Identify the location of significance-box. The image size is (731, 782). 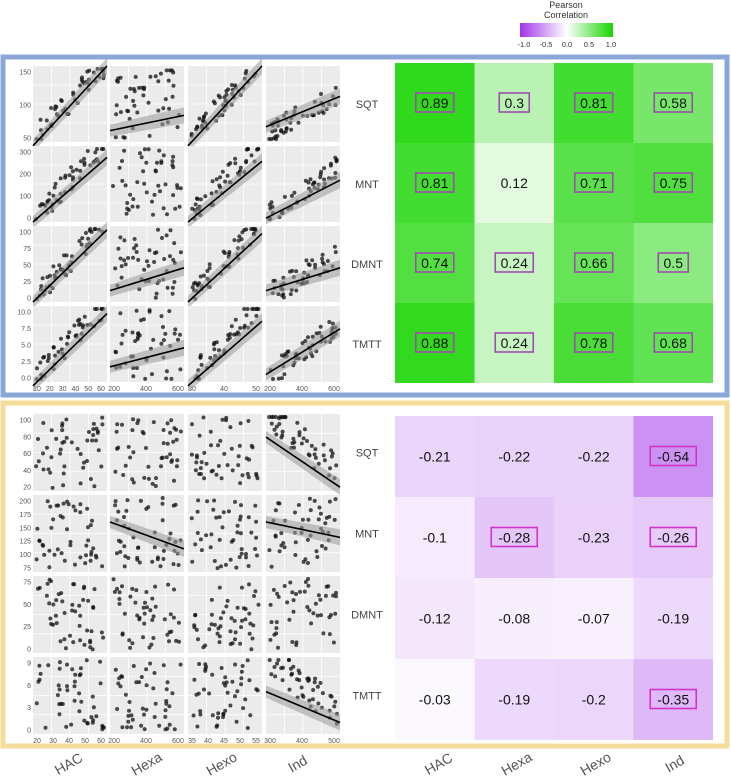
(673, 456).